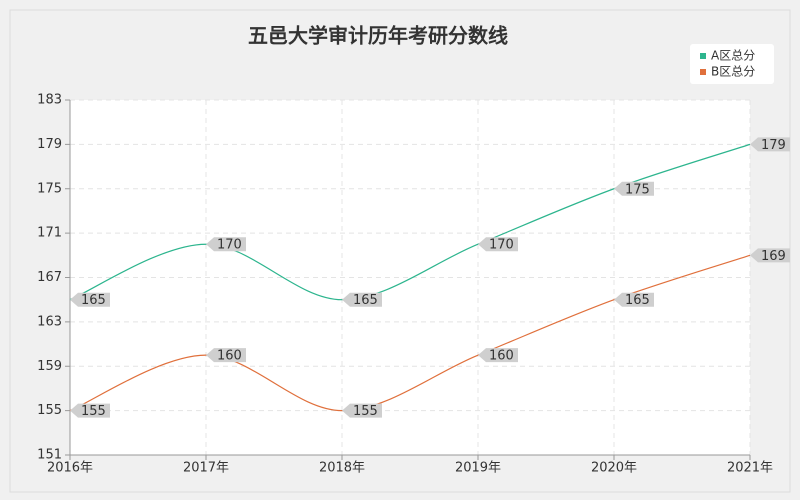 The height and width of the screenshot is (500, 800). I want to click on y-tick-label: 171, so click(49, 233).